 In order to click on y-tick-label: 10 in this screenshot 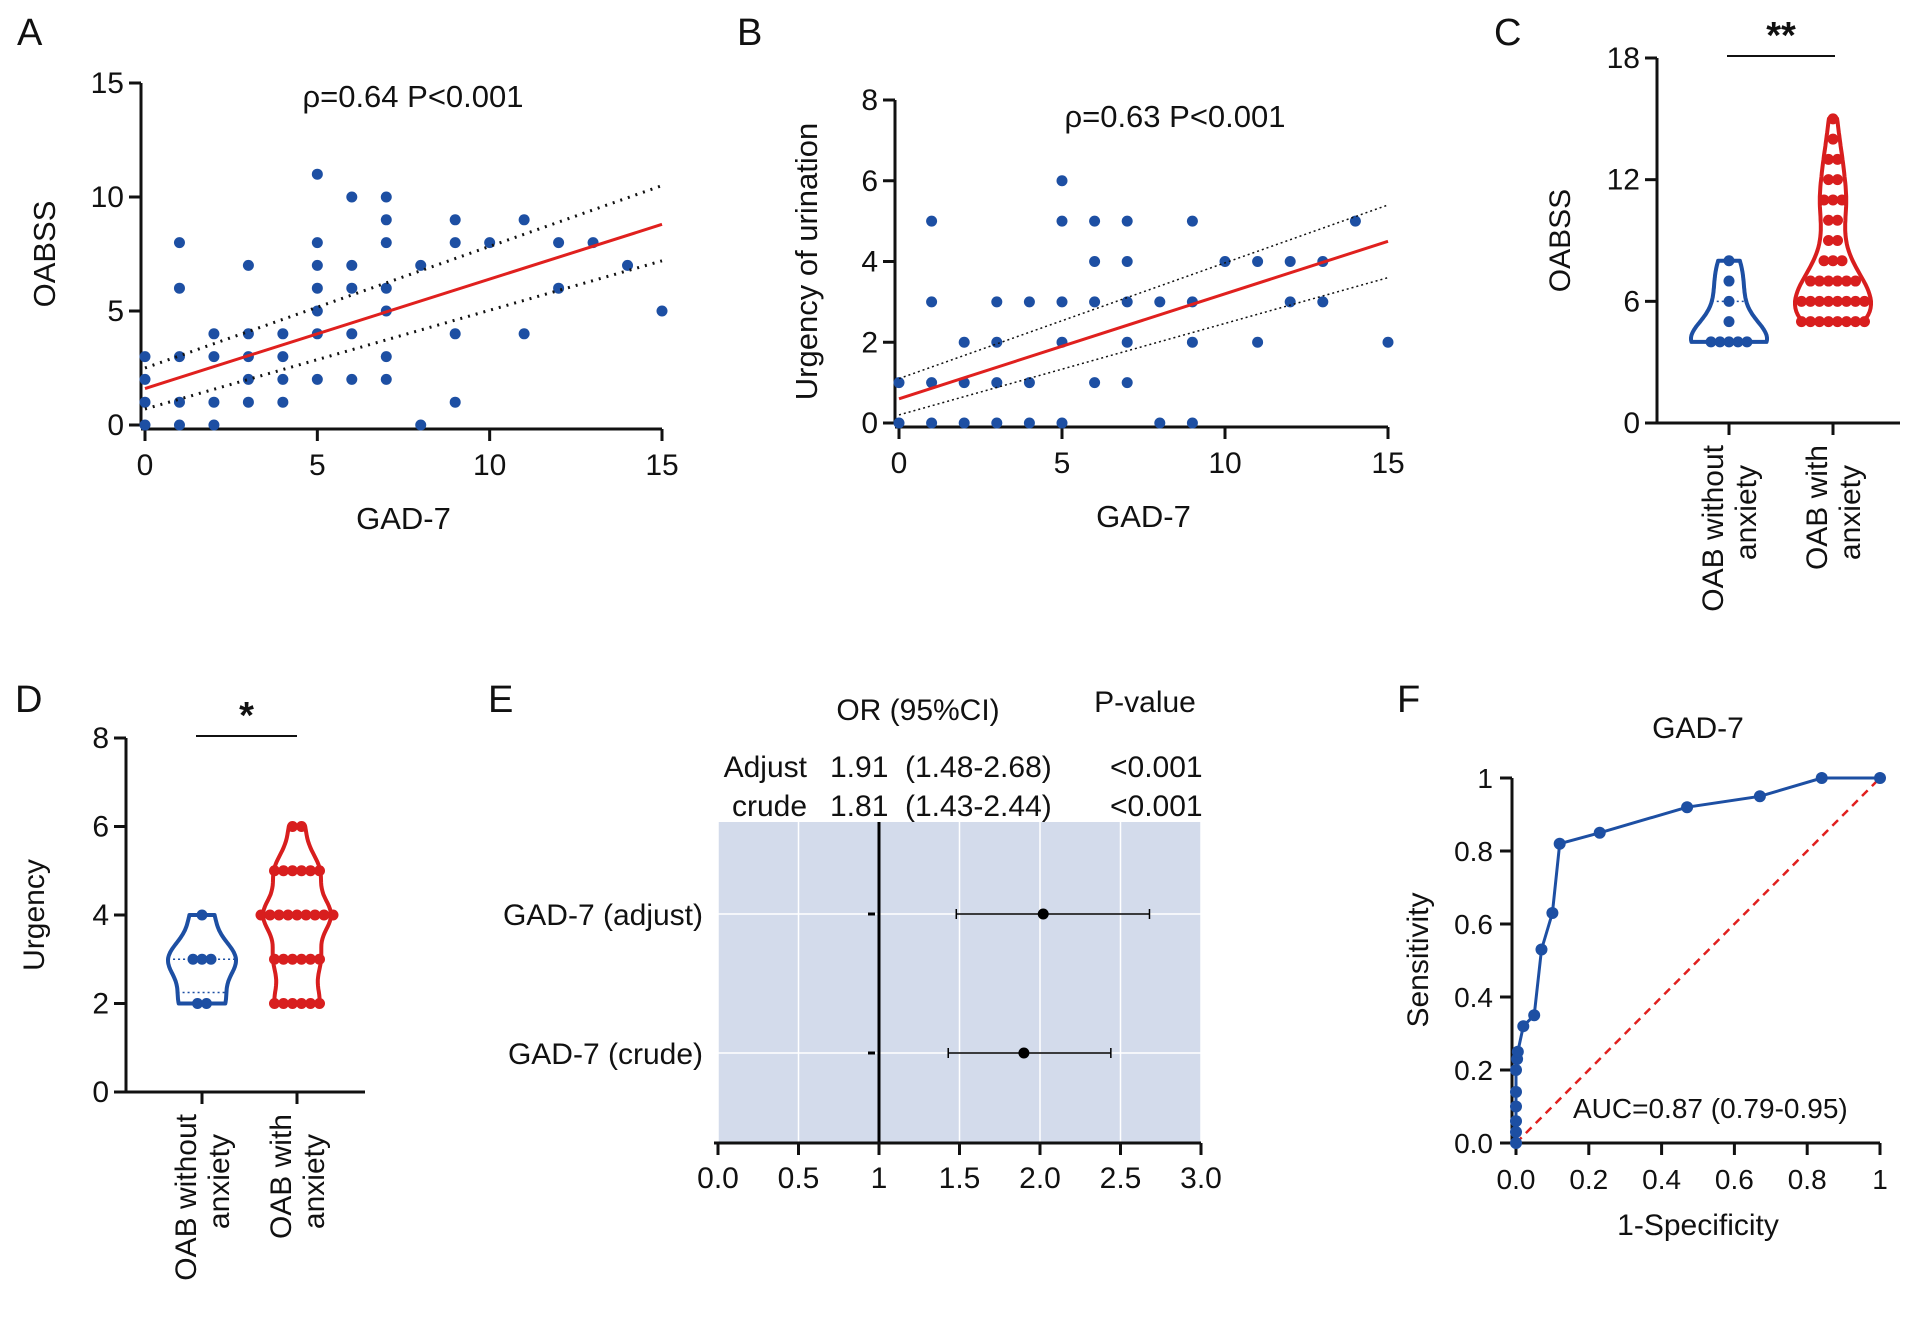, I will do `click(107, 197)`.